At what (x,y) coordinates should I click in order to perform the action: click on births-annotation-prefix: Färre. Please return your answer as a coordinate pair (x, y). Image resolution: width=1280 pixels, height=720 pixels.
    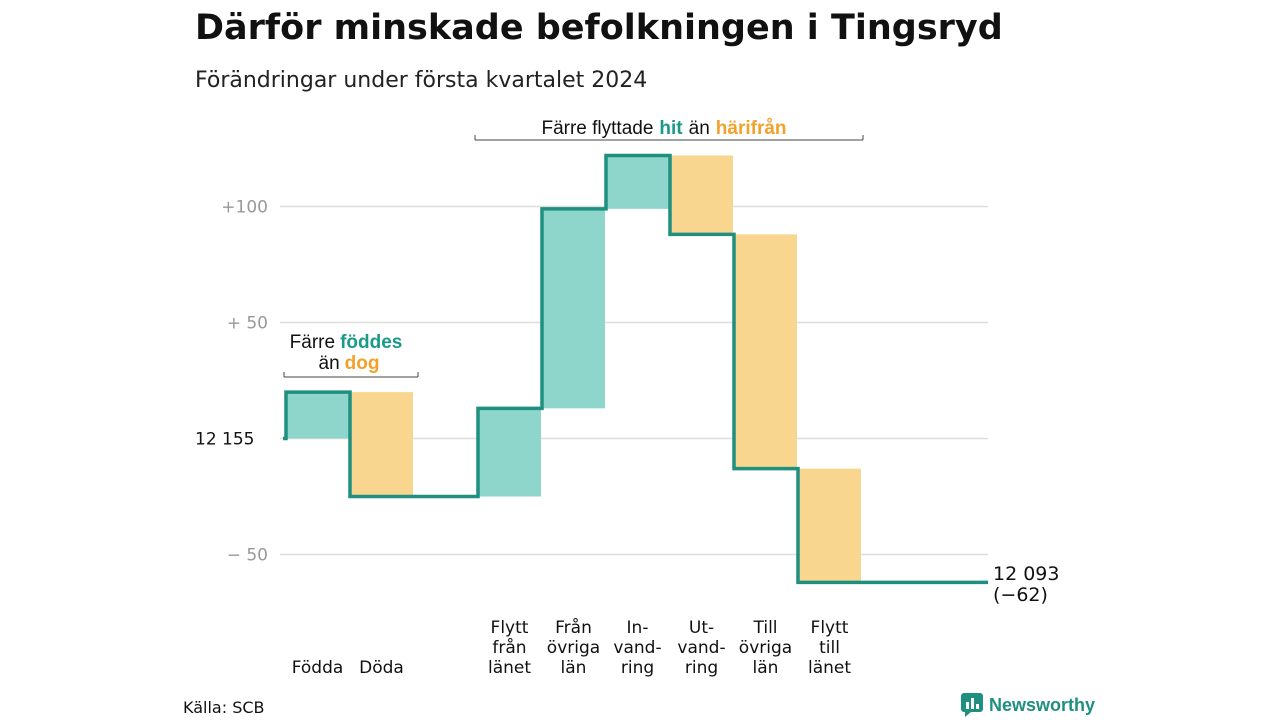
    Looking at the image, I should click on (312, 342).